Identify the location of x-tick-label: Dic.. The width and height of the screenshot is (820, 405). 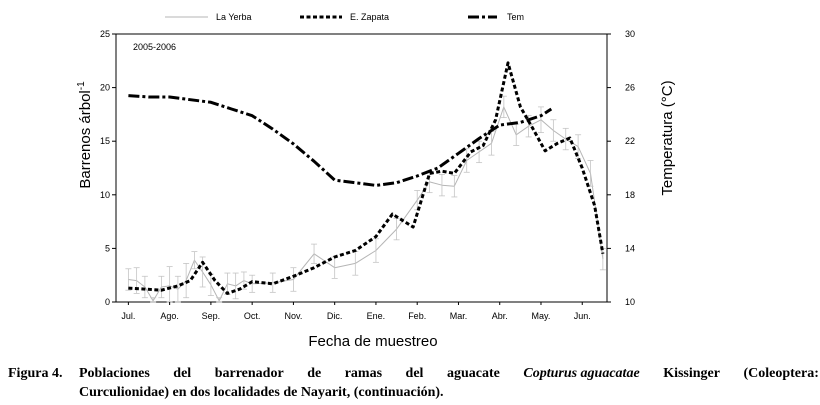
(335, 316).